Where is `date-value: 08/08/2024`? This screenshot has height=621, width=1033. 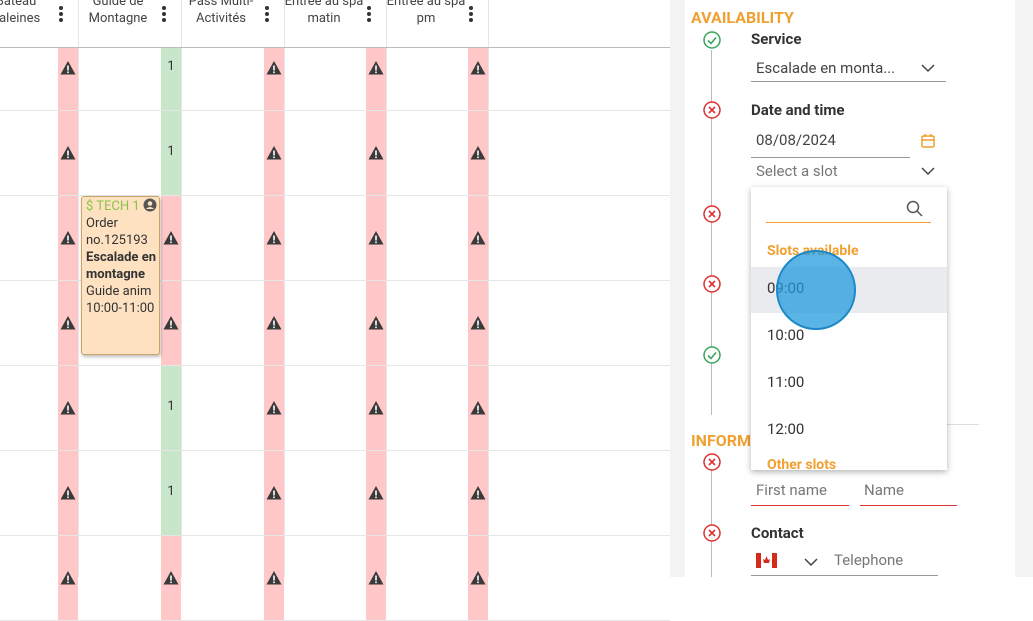 date-value: 08/08/2024 is located at coordinates (796, 140).